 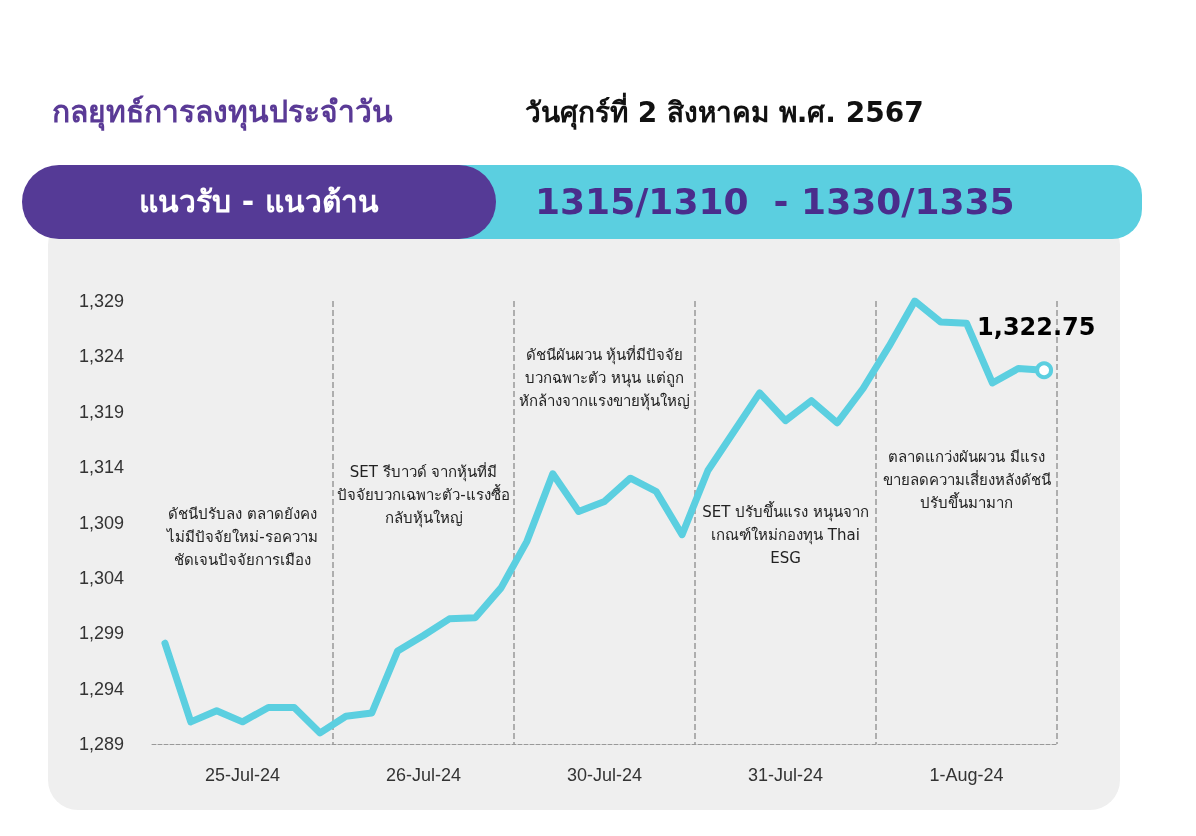 I want to click on y-tick-label: 1,329, so click(x=101, y=301).